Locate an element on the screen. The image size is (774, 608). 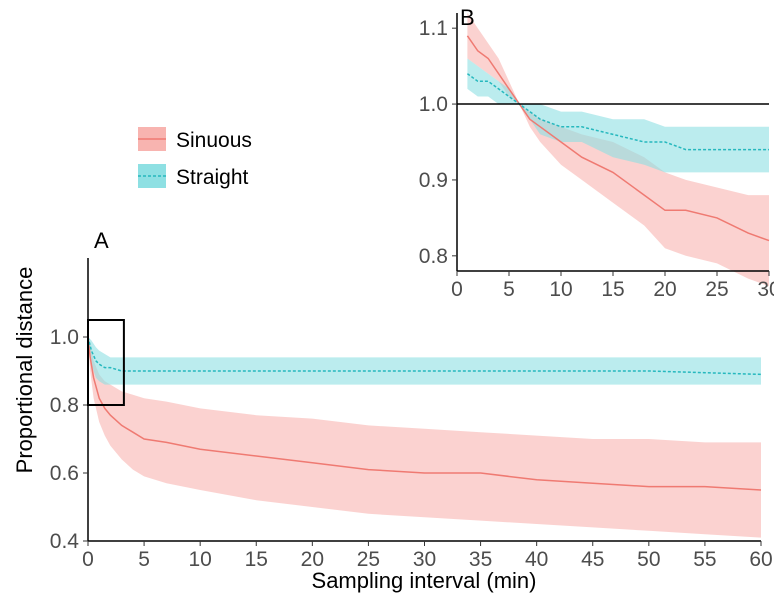
panel-a-x-tick-label: 5 is located at coordinates (144, 559).